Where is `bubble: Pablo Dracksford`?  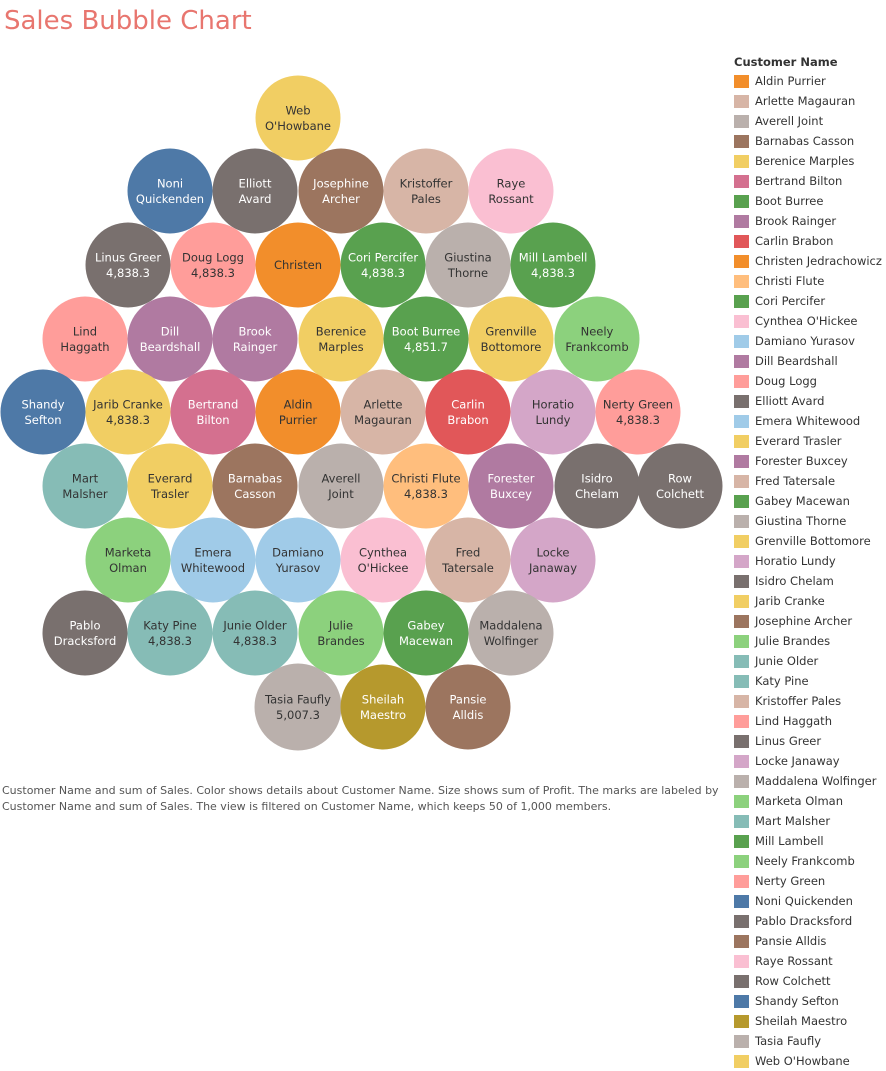 bubble: Pablo Dracksford is located at coordinates (85, 633).